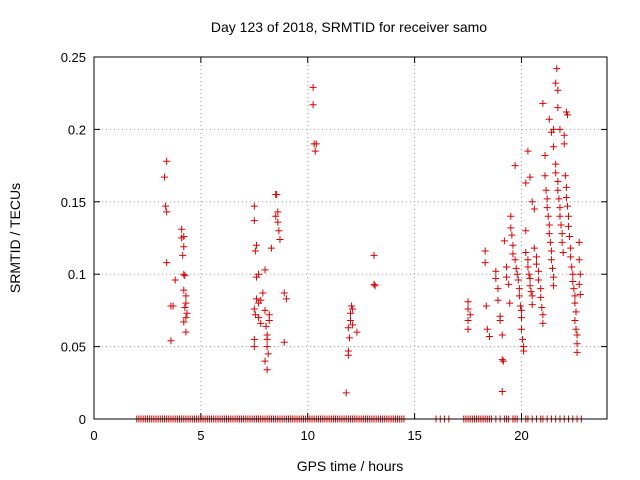  I want to click on y-tick-label: 0.1, so click(77, 274).